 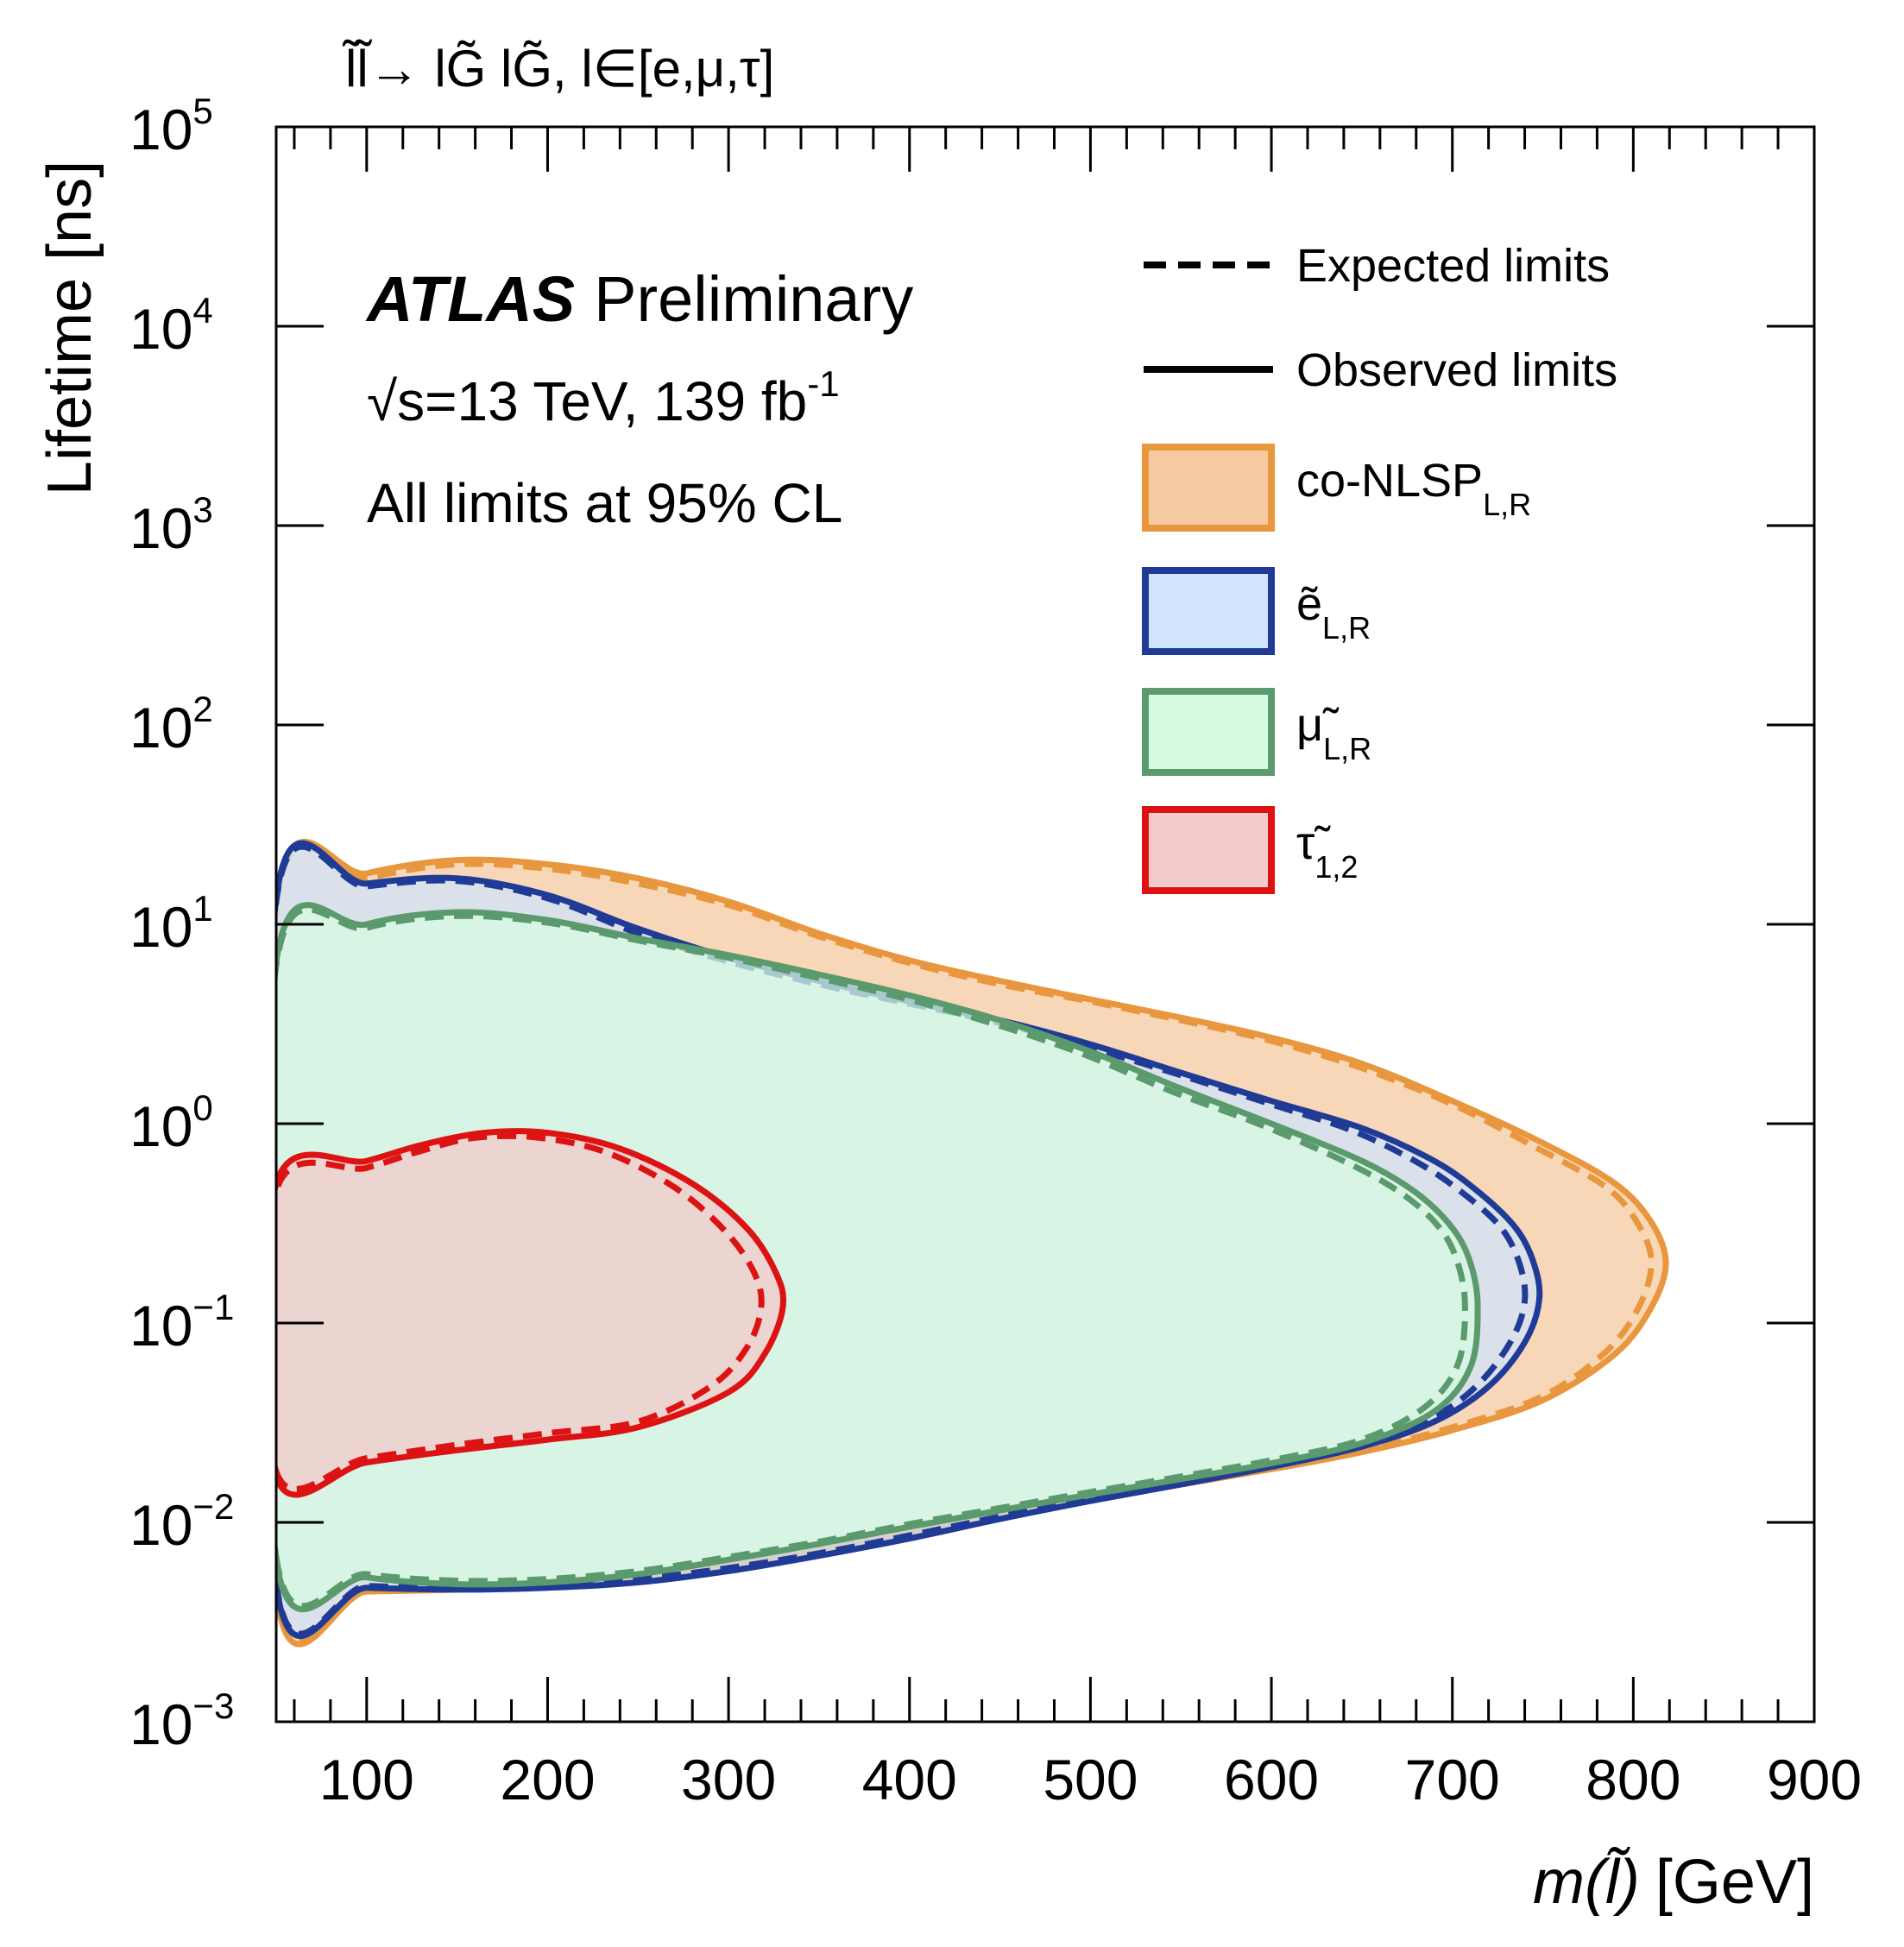 What do you see at coordinates (729, 1780) in the screenshot?
I see `x-tick-label: 300` at bounding box center [729, 1780].